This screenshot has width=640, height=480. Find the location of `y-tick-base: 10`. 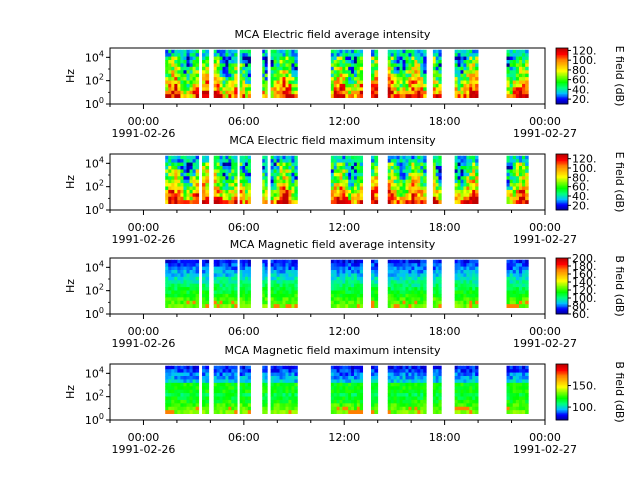

y-tick-base: 10 is located at coordinates (92, 420).